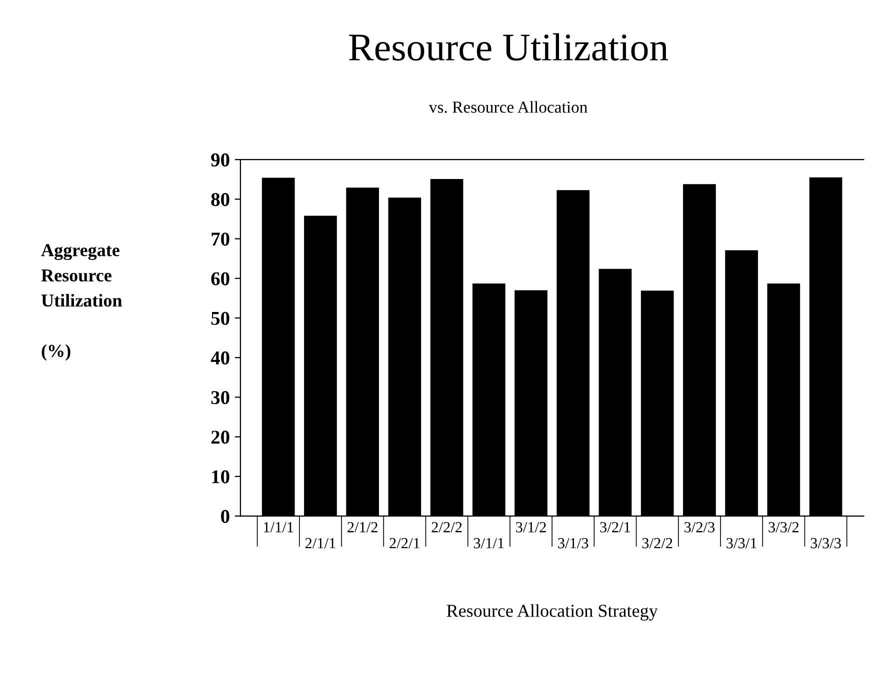  What do you see at coordinates (81, 302) in the screenshot?
I see `text: Aggregate Resource Utilization (%)` at bounding box center [81, 302].